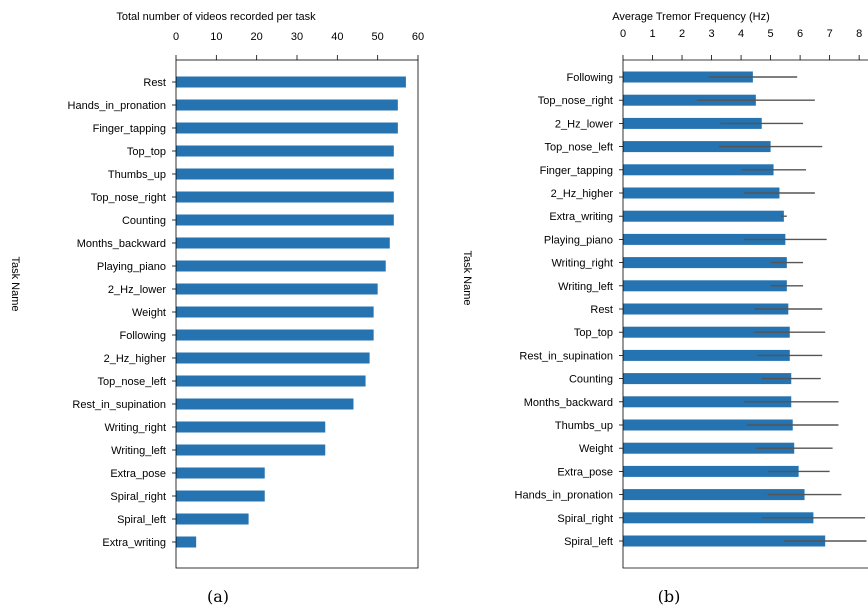 The height and width of the screenshot is (610, 868). Describe the element at coordinates (138, 451) in the screenshot. I see `chart-a-category-label: Writing_left` at that location.